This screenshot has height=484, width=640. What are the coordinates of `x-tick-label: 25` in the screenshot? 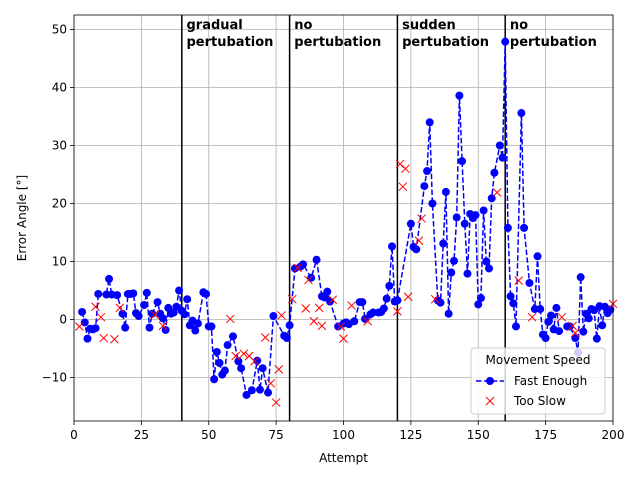 It's located at (141, 435).